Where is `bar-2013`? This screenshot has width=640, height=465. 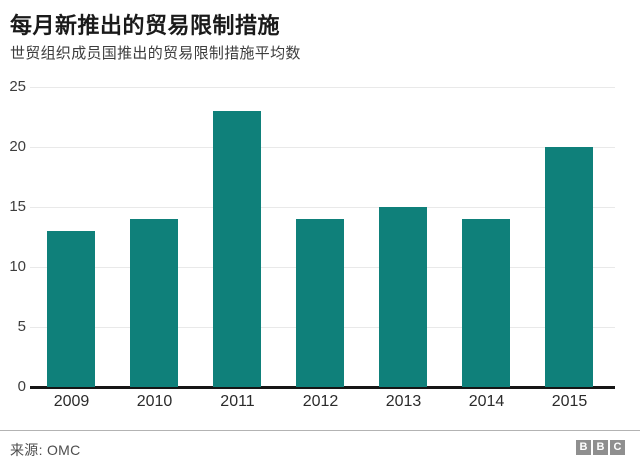 bar-2013 is located at coordinates (403, 297).